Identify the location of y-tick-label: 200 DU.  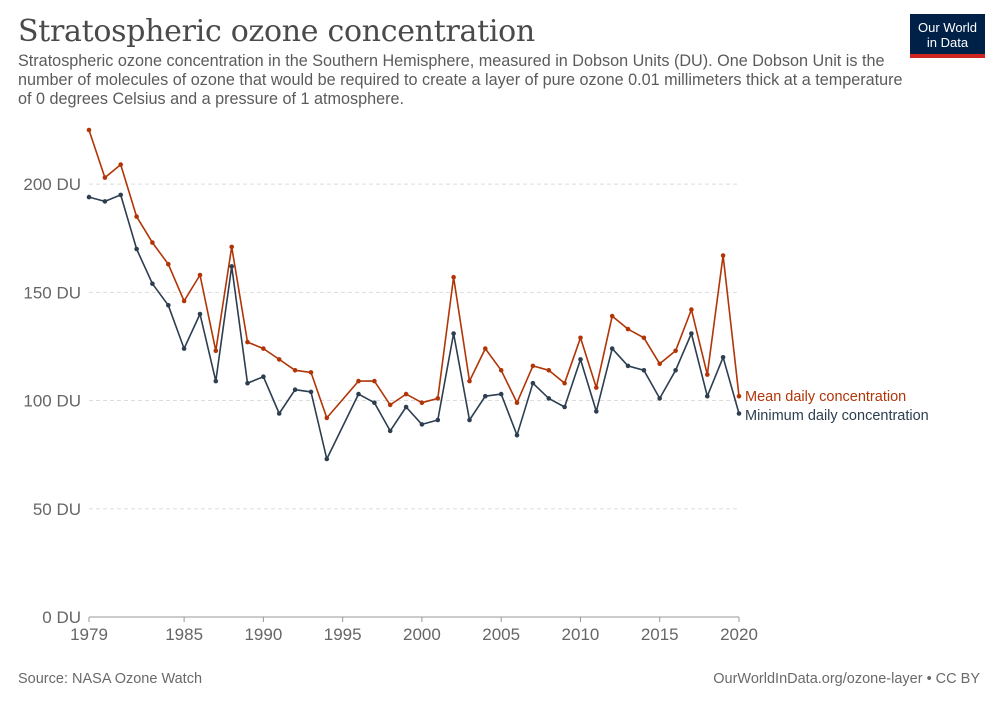
(52, 184).